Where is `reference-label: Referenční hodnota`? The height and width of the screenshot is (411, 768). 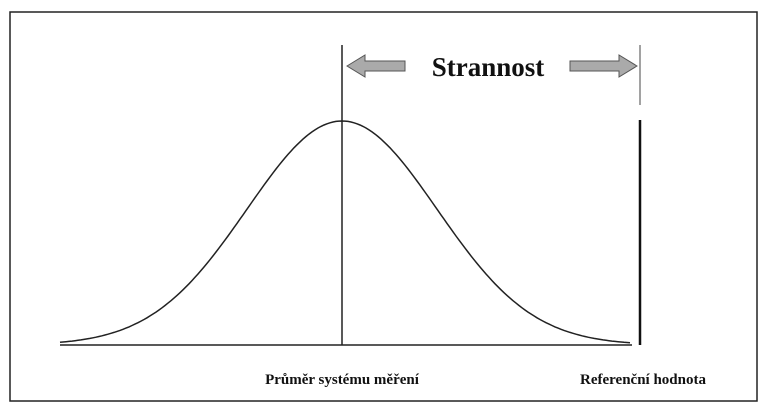 reference-label: Referenční hodnota is located at coordinates (643, 380).